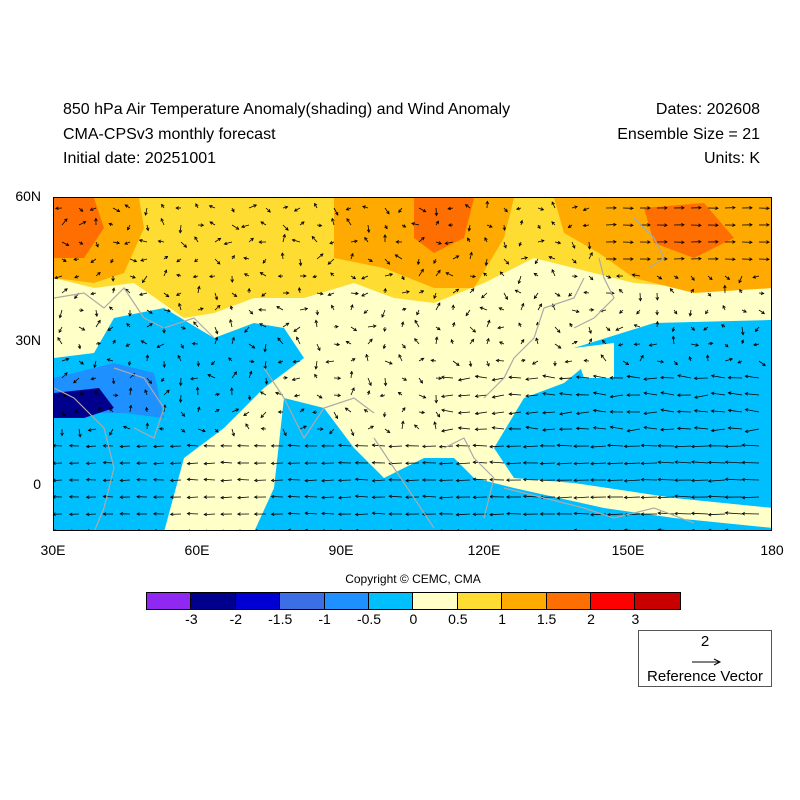 This screenshot has width=800, height=800. I want to click on hot-core-central, so click(444, 225).